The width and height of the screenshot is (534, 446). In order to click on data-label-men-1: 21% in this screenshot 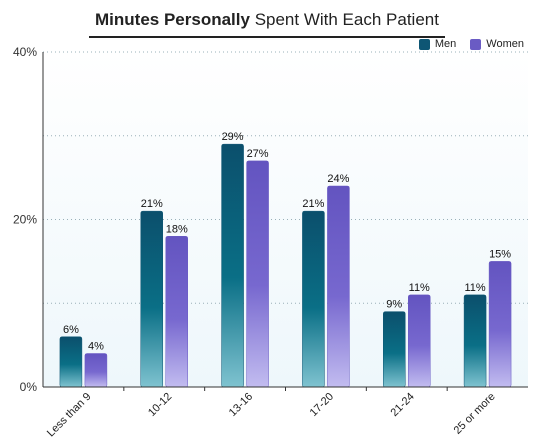, I will do `click(152, 204)`.